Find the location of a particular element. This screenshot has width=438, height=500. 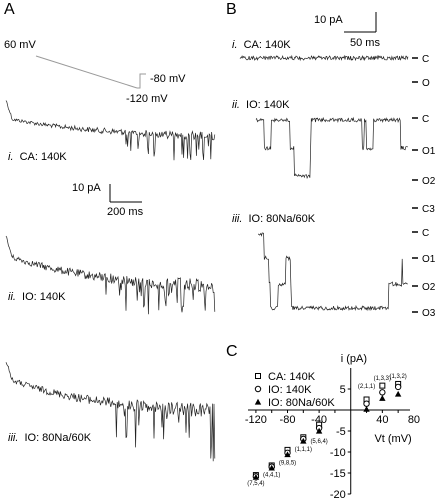

panel-a-trace-2: ii. IO: 140K is located at coordinates (110, 275).